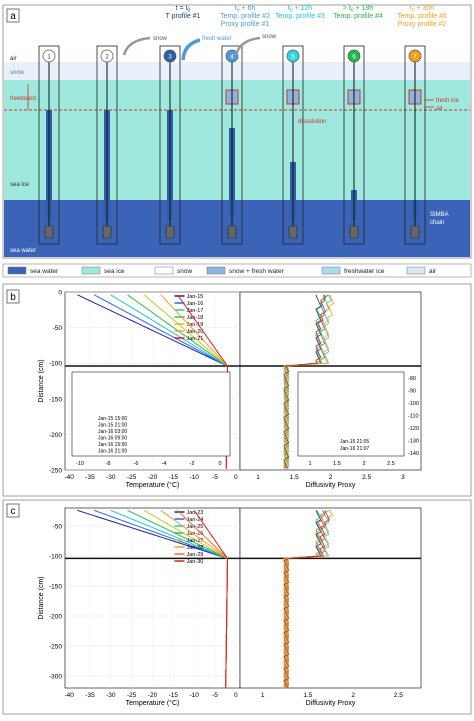 This screenshot has width=474, height=721. I want to click on fresh-water-label: fresh water, so click(217, 39).